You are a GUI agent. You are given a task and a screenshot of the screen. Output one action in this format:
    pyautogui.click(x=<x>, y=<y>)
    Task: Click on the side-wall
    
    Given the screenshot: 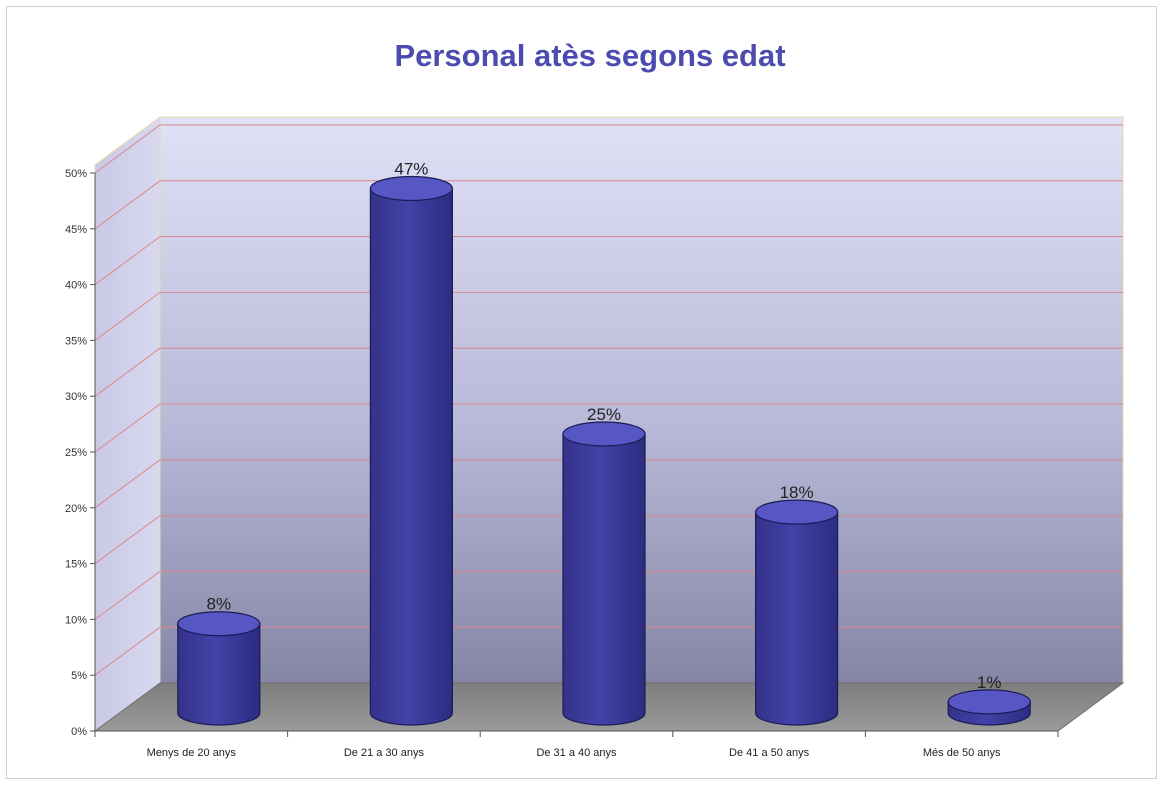 What is the action you would take?
    pyautogui.click(x=127, y=424)
    